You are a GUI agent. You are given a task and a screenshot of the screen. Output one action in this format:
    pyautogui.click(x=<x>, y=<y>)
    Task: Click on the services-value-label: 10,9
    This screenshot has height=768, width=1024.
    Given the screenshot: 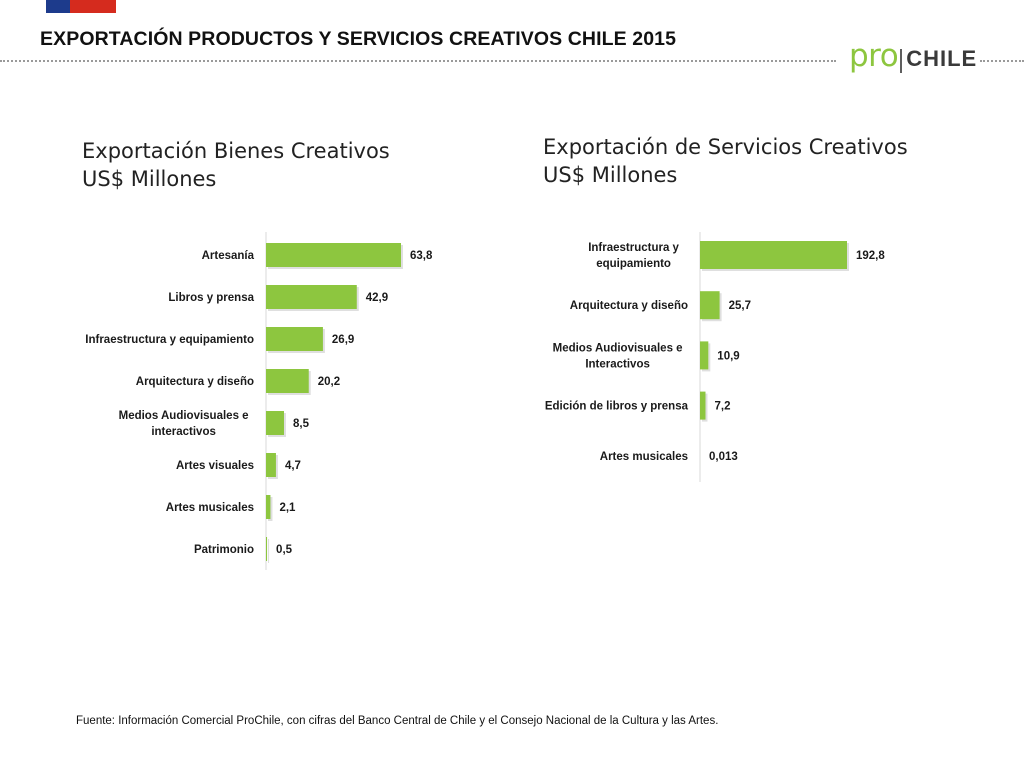 What is the action you would take?
    pyautogui.click(x=728, y=356)
    